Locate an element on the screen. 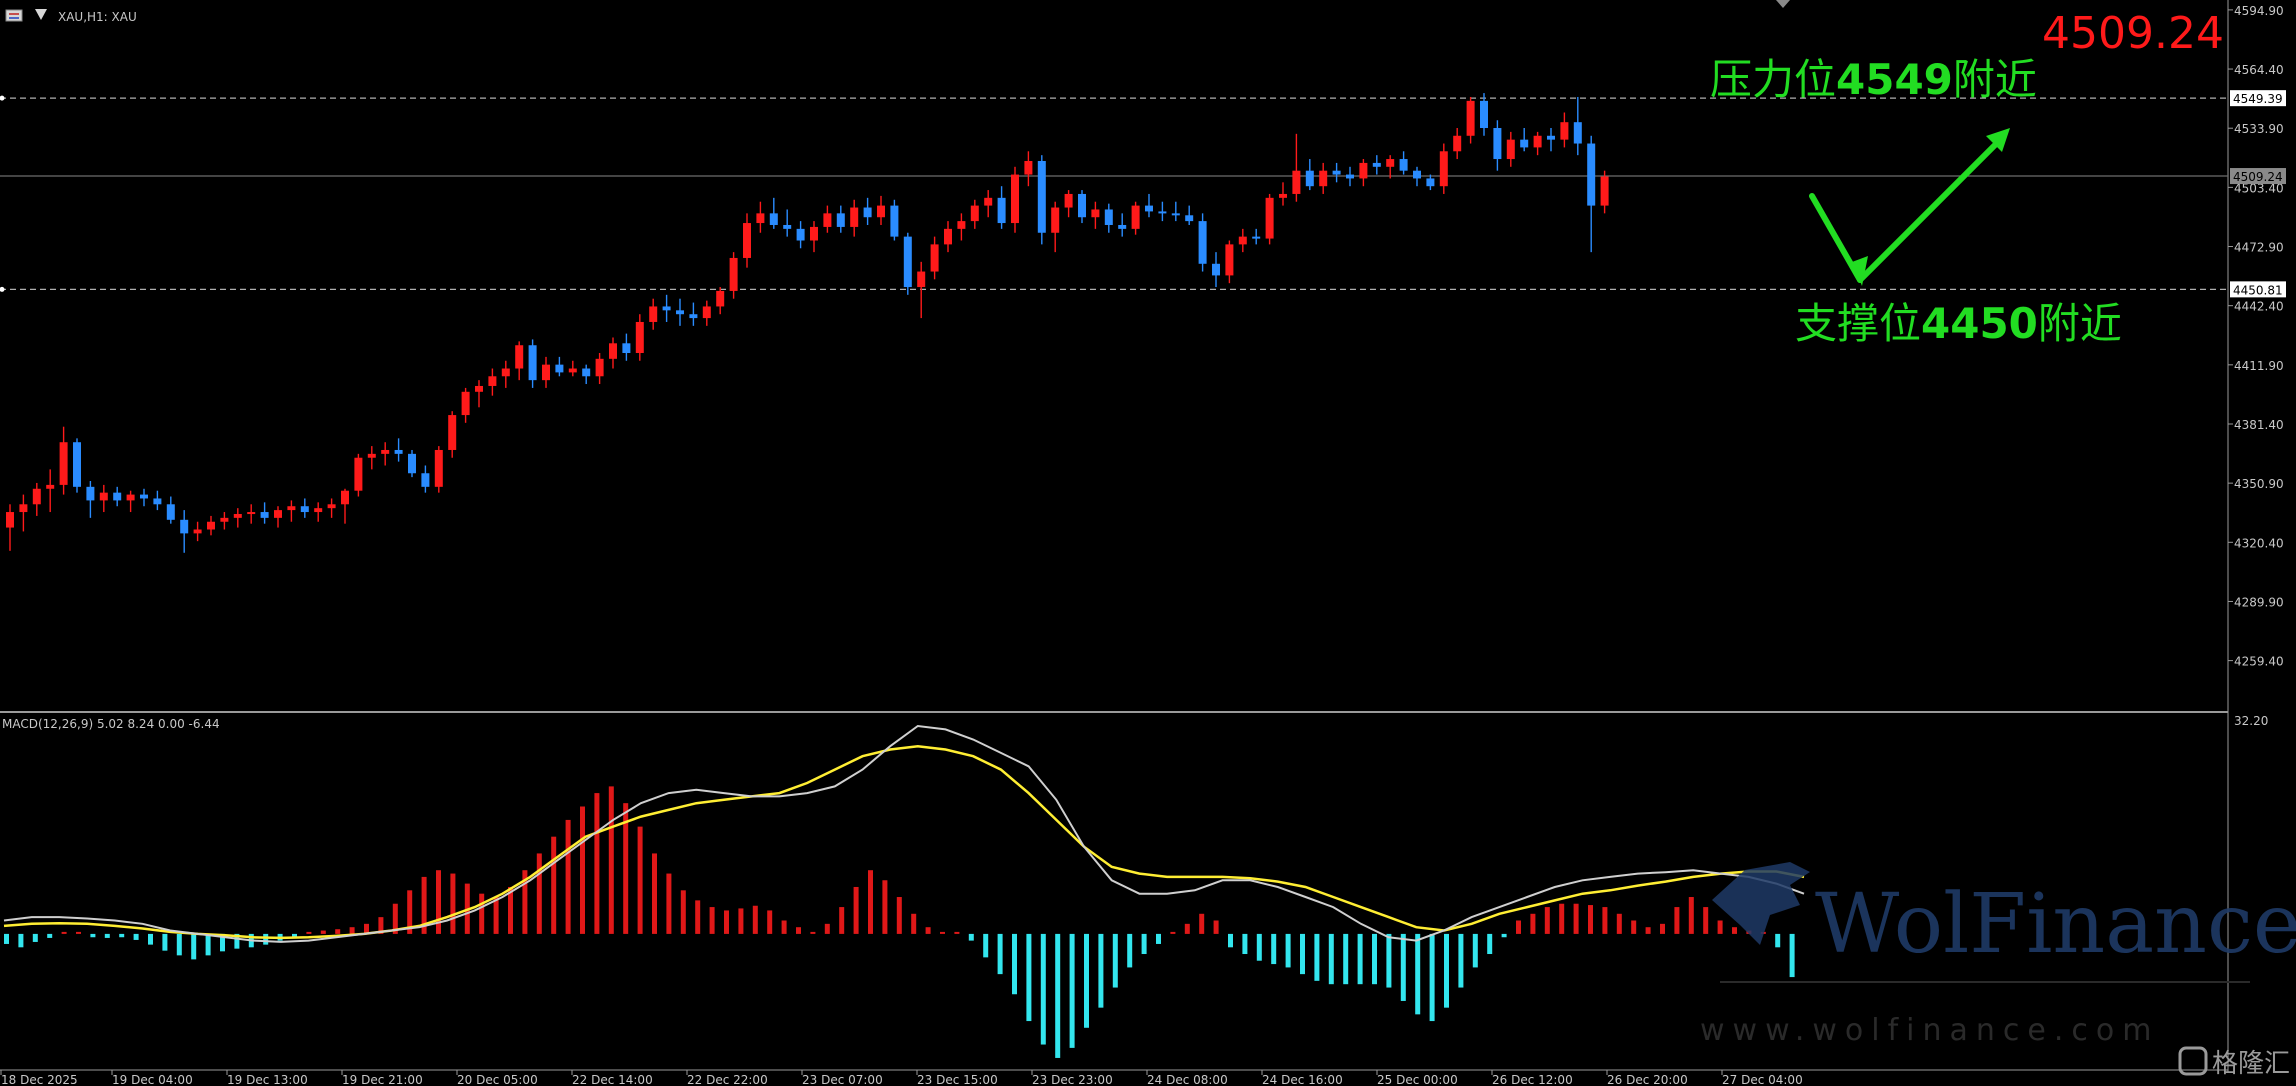  menu-flag-icon is located at coordinates (14, 15).